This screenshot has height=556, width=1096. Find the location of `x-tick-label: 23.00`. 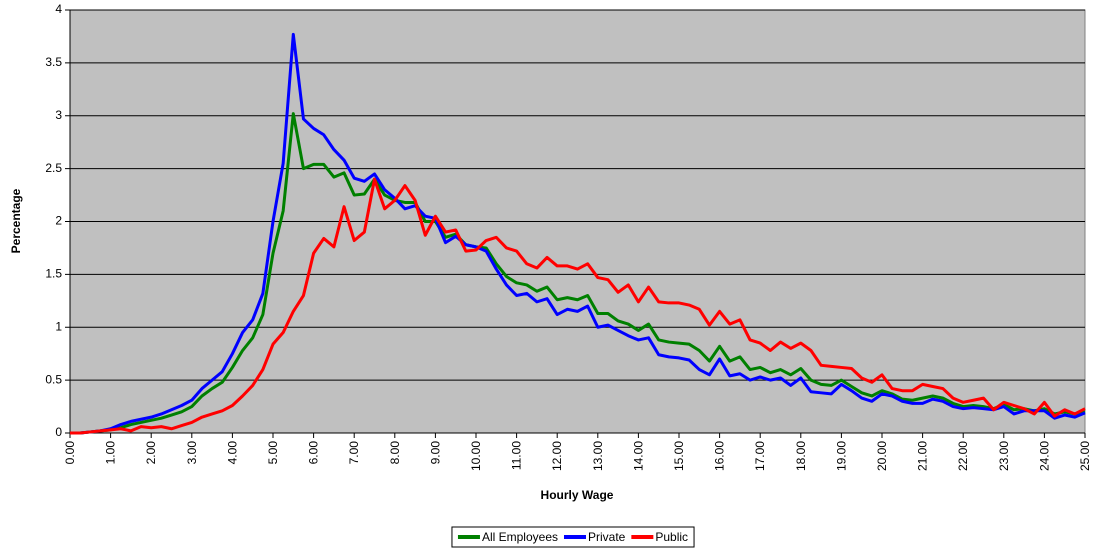

x-tick-label: 23.00 is located at coordinates (1004, 456).